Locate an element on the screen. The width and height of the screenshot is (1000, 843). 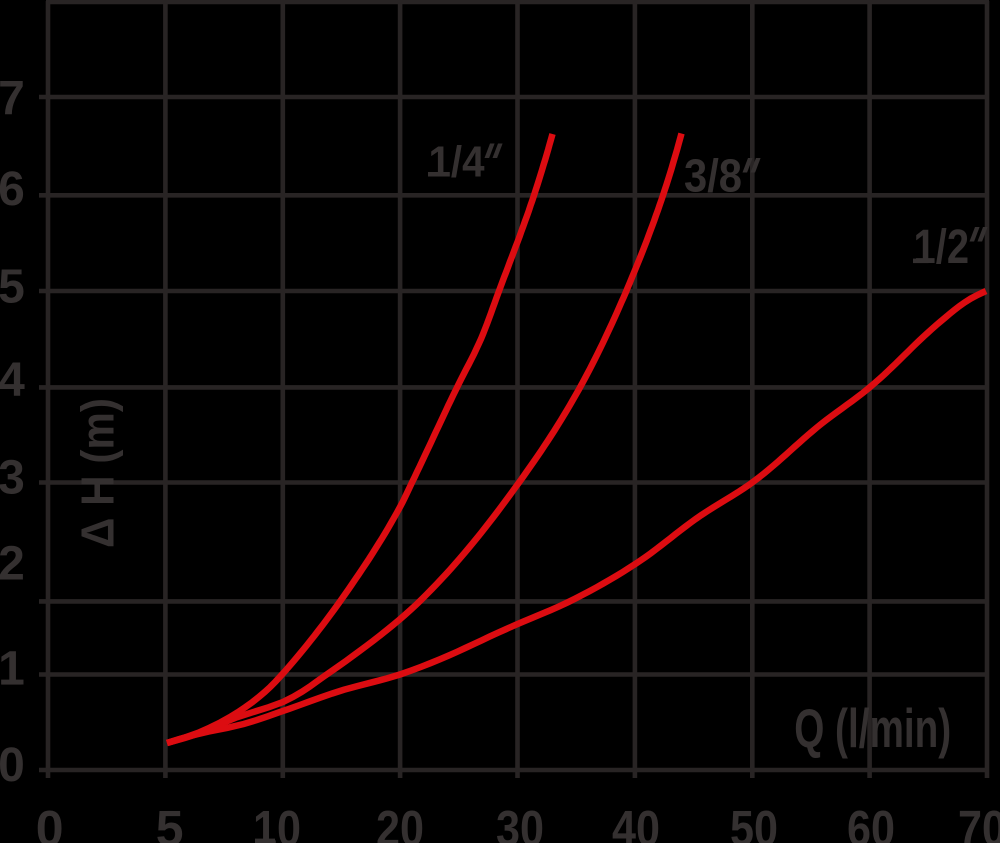
svg-text: 2 is located at coordinates (12, 564).